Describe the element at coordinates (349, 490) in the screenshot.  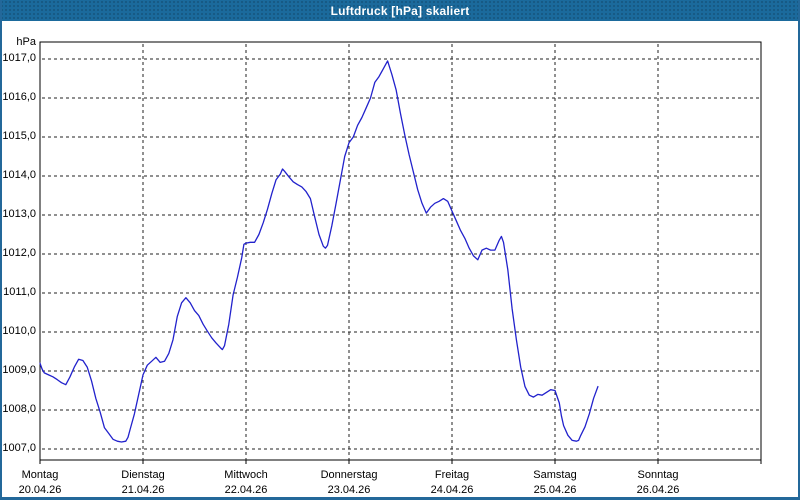
I see `x-axis-date-label: 23.04.26` at that location.